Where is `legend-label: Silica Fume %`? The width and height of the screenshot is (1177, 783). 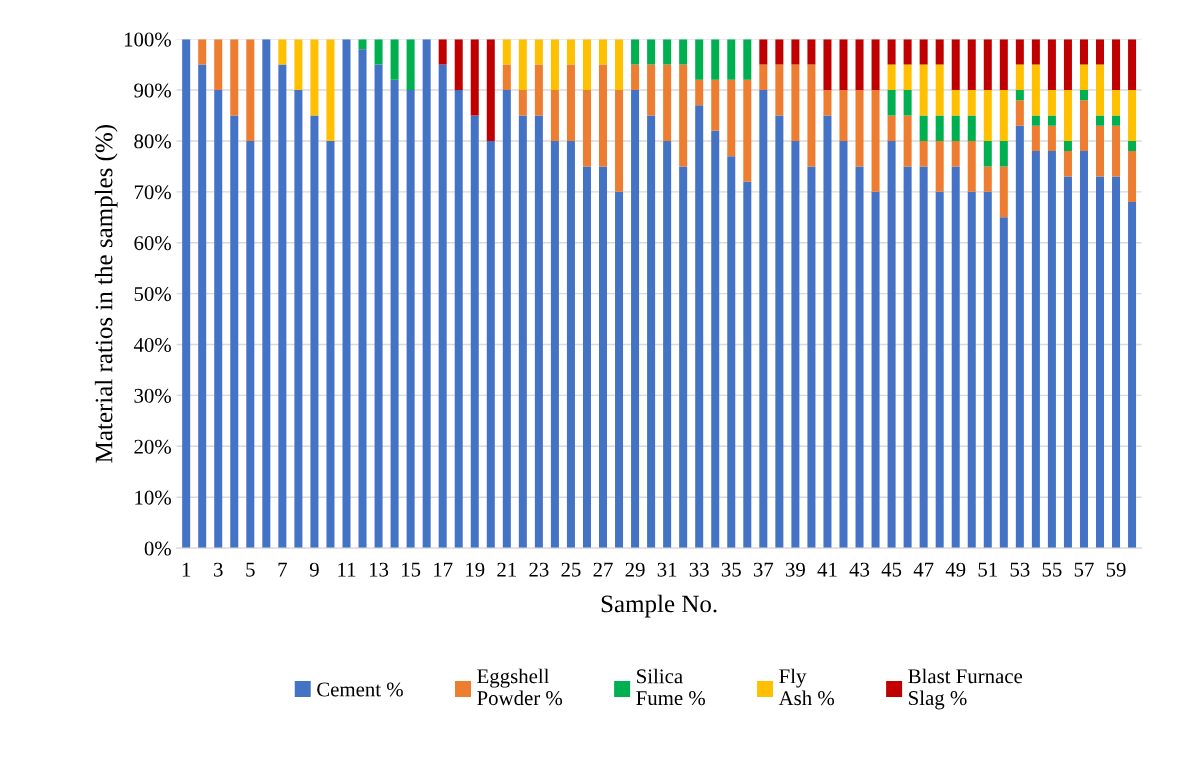 legend-label: Silica Fume % is located at coordinates (670, 687).